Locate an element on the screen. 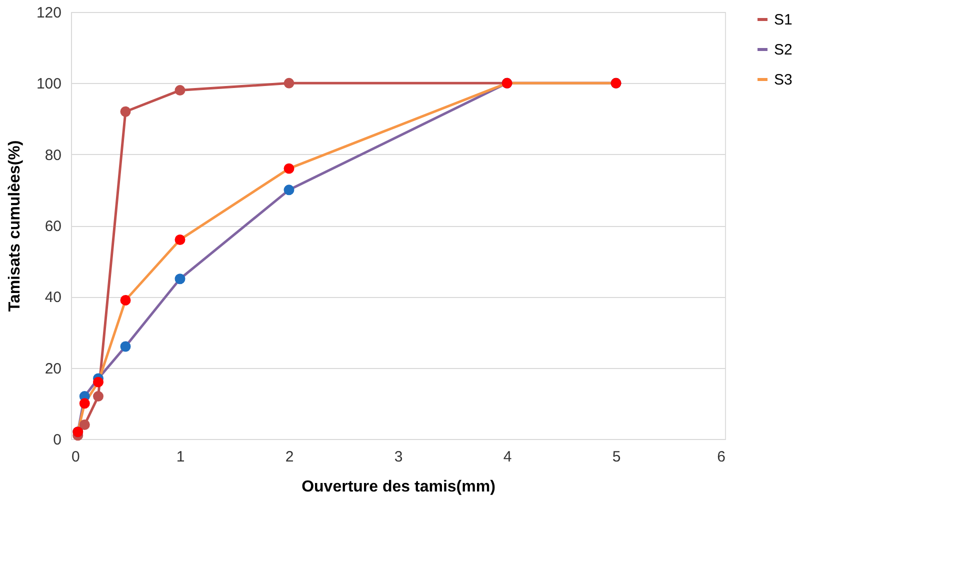  legend-label: S3 is located at coordinates (783, 80).